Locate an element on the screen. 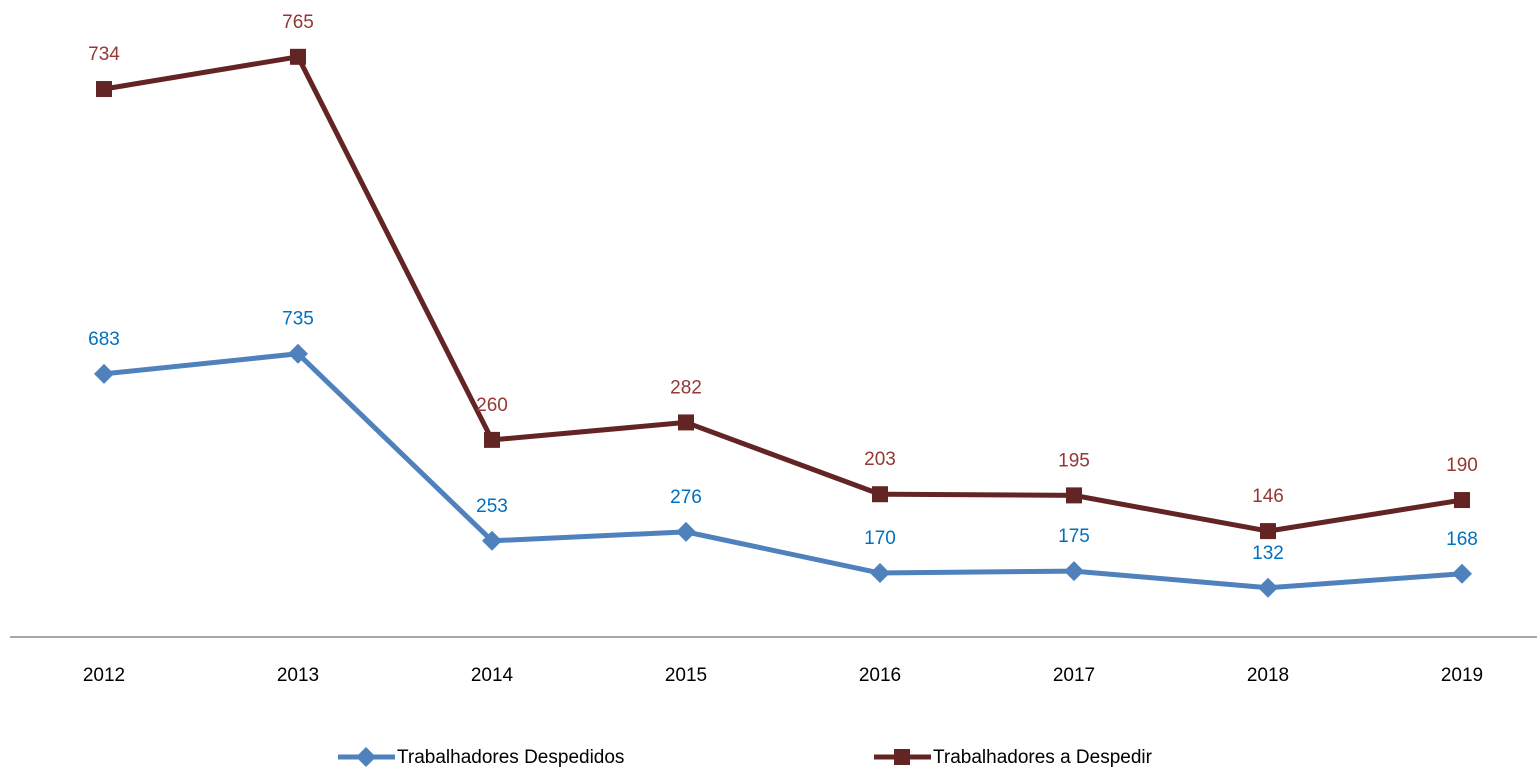 The width and height of the screenshot is (1537, 770). x-tick-label: 2018 is located at coordinates (1268, 675).